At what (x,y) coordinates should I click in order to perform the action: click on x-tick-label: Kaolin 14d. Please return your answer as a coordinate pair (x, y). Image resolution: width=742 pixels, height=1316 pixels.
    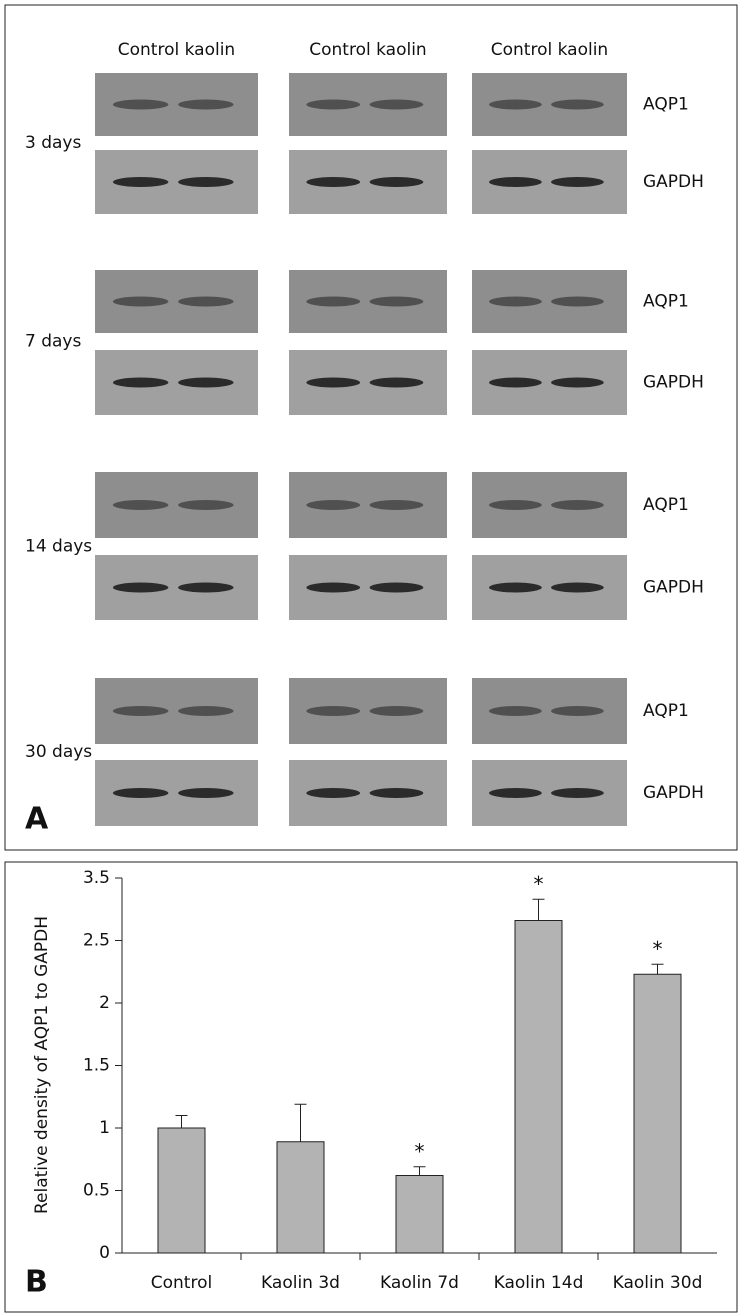
    Looking at the image, I should click on (539, 1283).